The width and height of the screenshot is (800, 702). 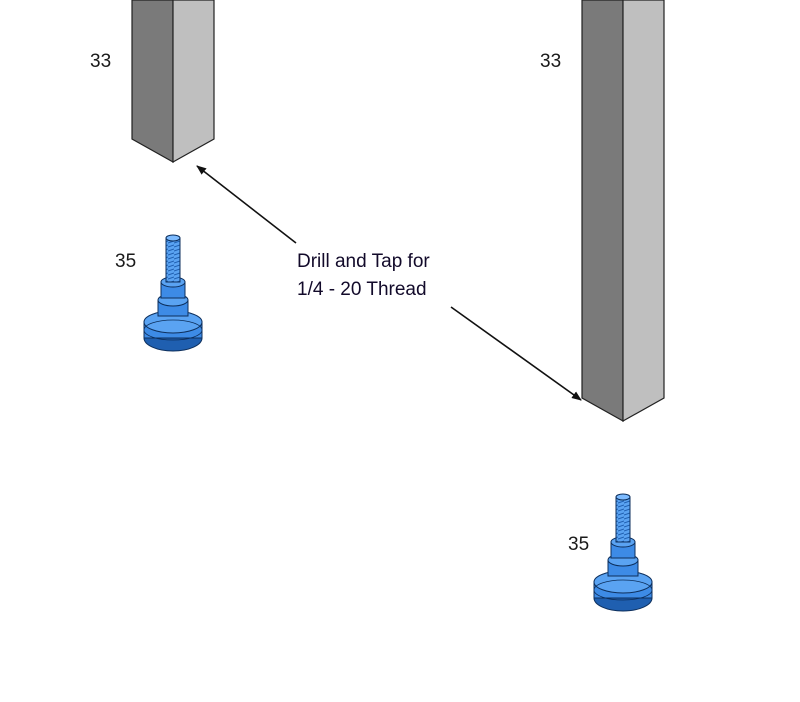 I want to click on leg-right, so click(x=623, y=211).